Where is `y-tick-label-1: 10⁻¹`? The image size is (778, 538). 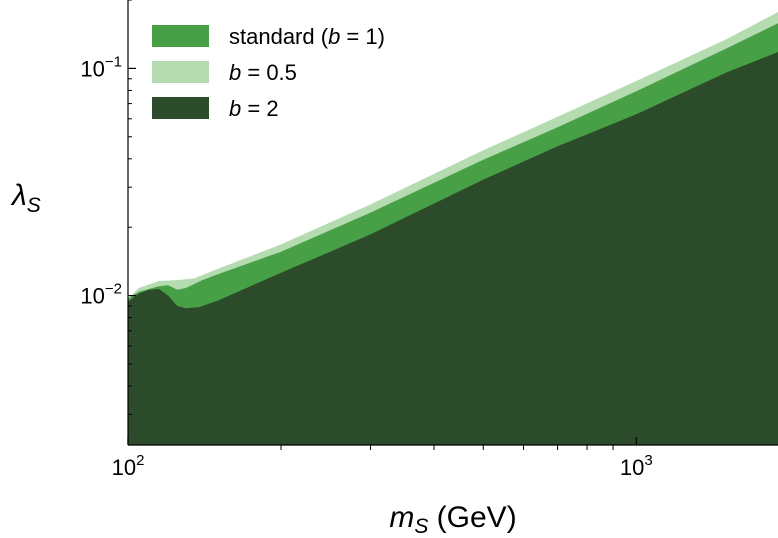
y-tick-label-1: 10⁻¹ is located at coordinates (101, 67).